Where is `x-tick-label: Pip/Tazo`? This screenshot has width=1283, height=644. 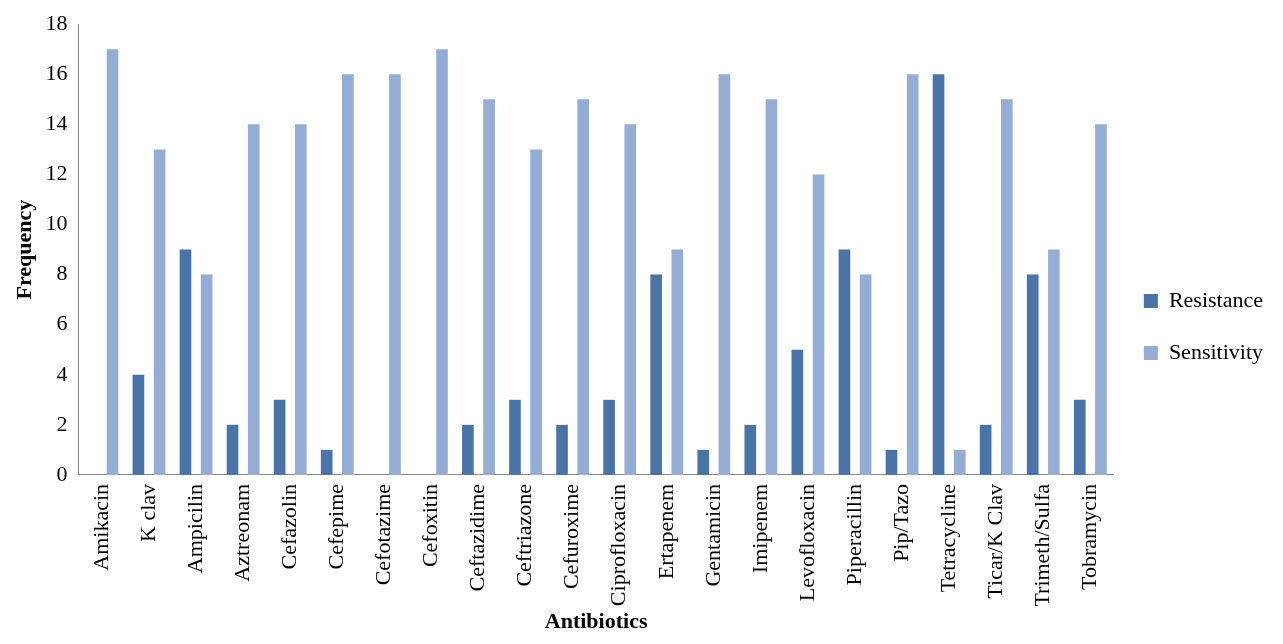
x-tick-label: Pip/Tazo is located at coordinates (900, 522).